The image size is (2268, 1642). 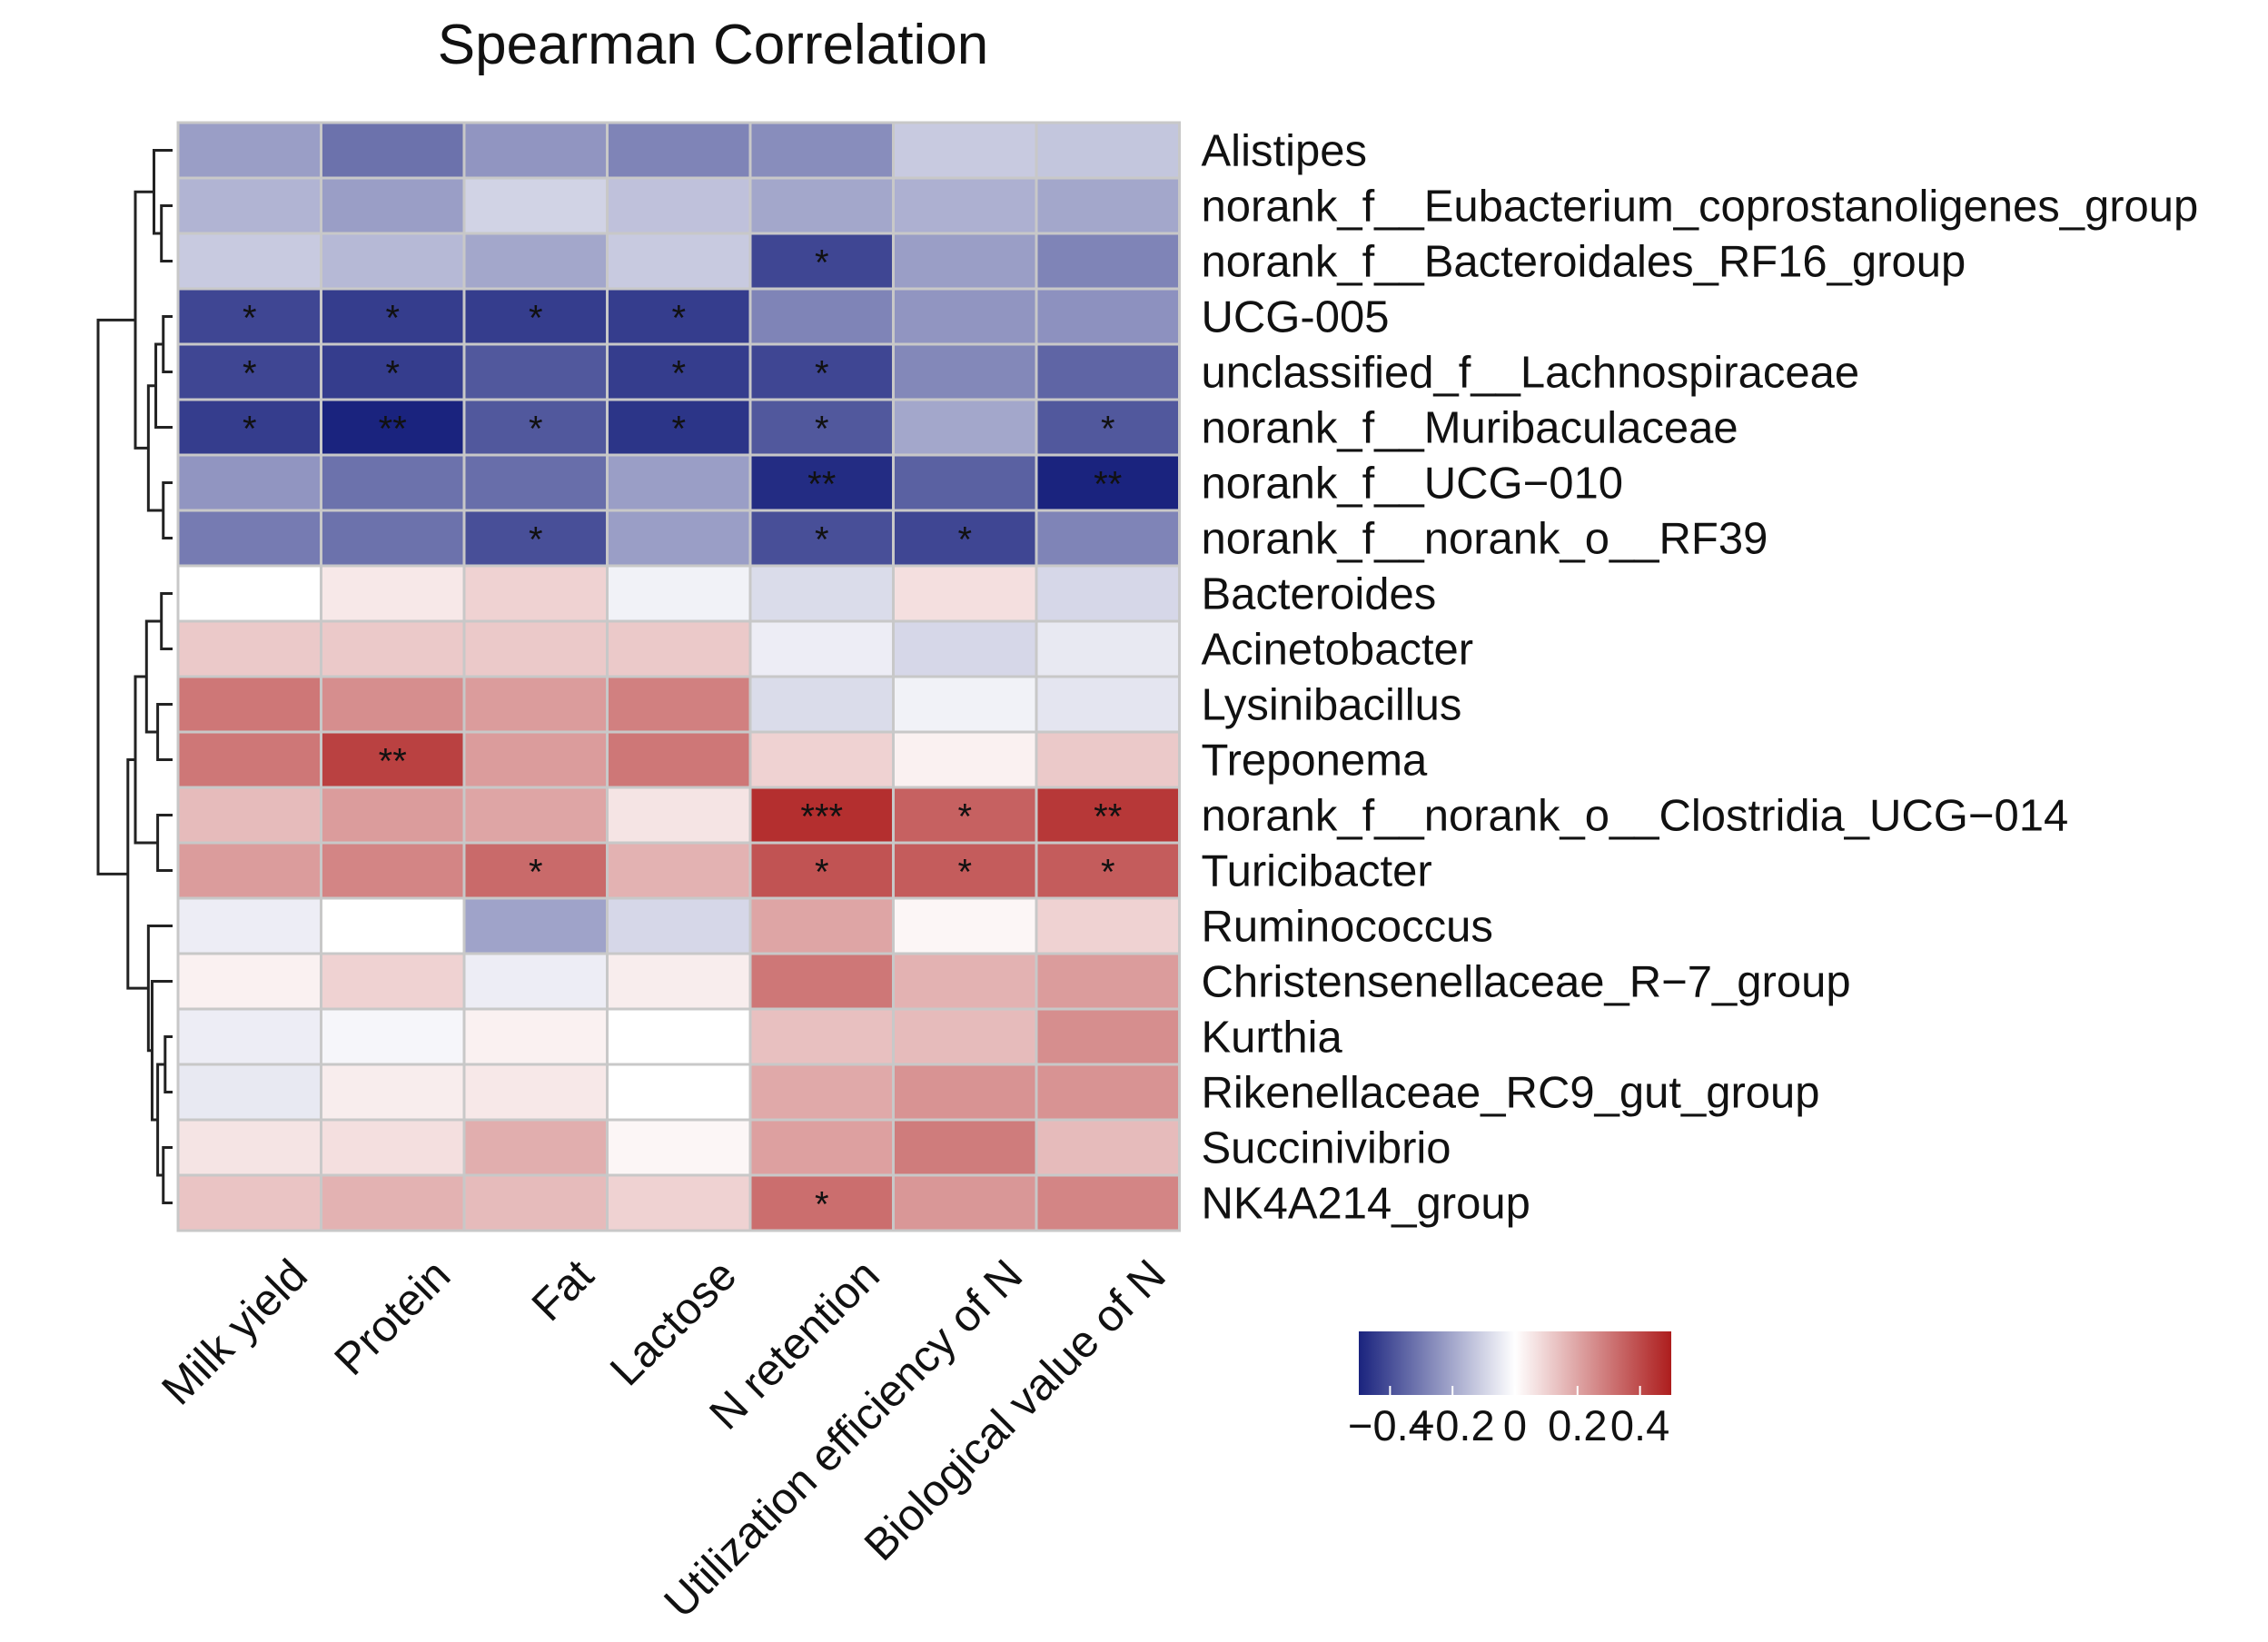 I want to click on legend-tick-label: −0.2, so click(x=1453, y=1425).